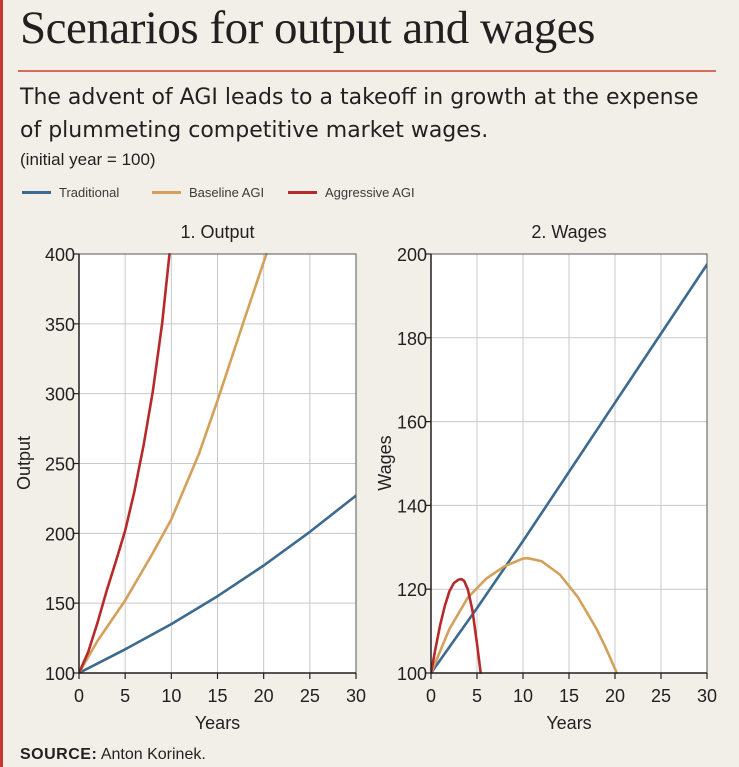 The height and width of the screenshot is (767, 739). Describe the element at coordinates (217, 232) in the screenshot. I see `panel1-title: 1. Output` at that location.